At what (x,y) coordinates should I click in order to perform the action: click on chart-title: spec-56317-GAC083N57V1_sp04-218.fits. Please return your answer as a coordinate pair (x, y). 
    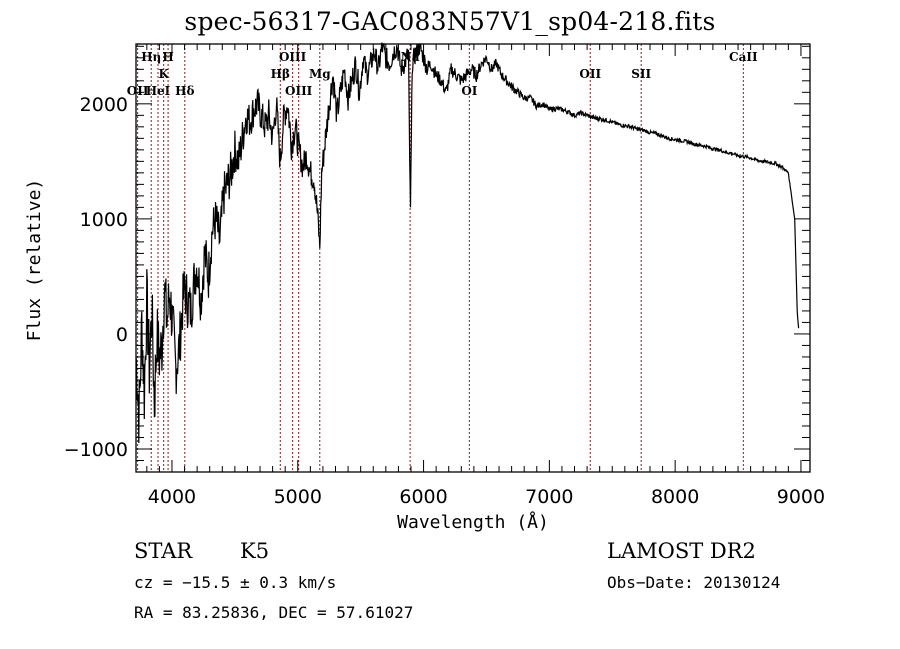
    Looking at the image, I should click on (450, 21).